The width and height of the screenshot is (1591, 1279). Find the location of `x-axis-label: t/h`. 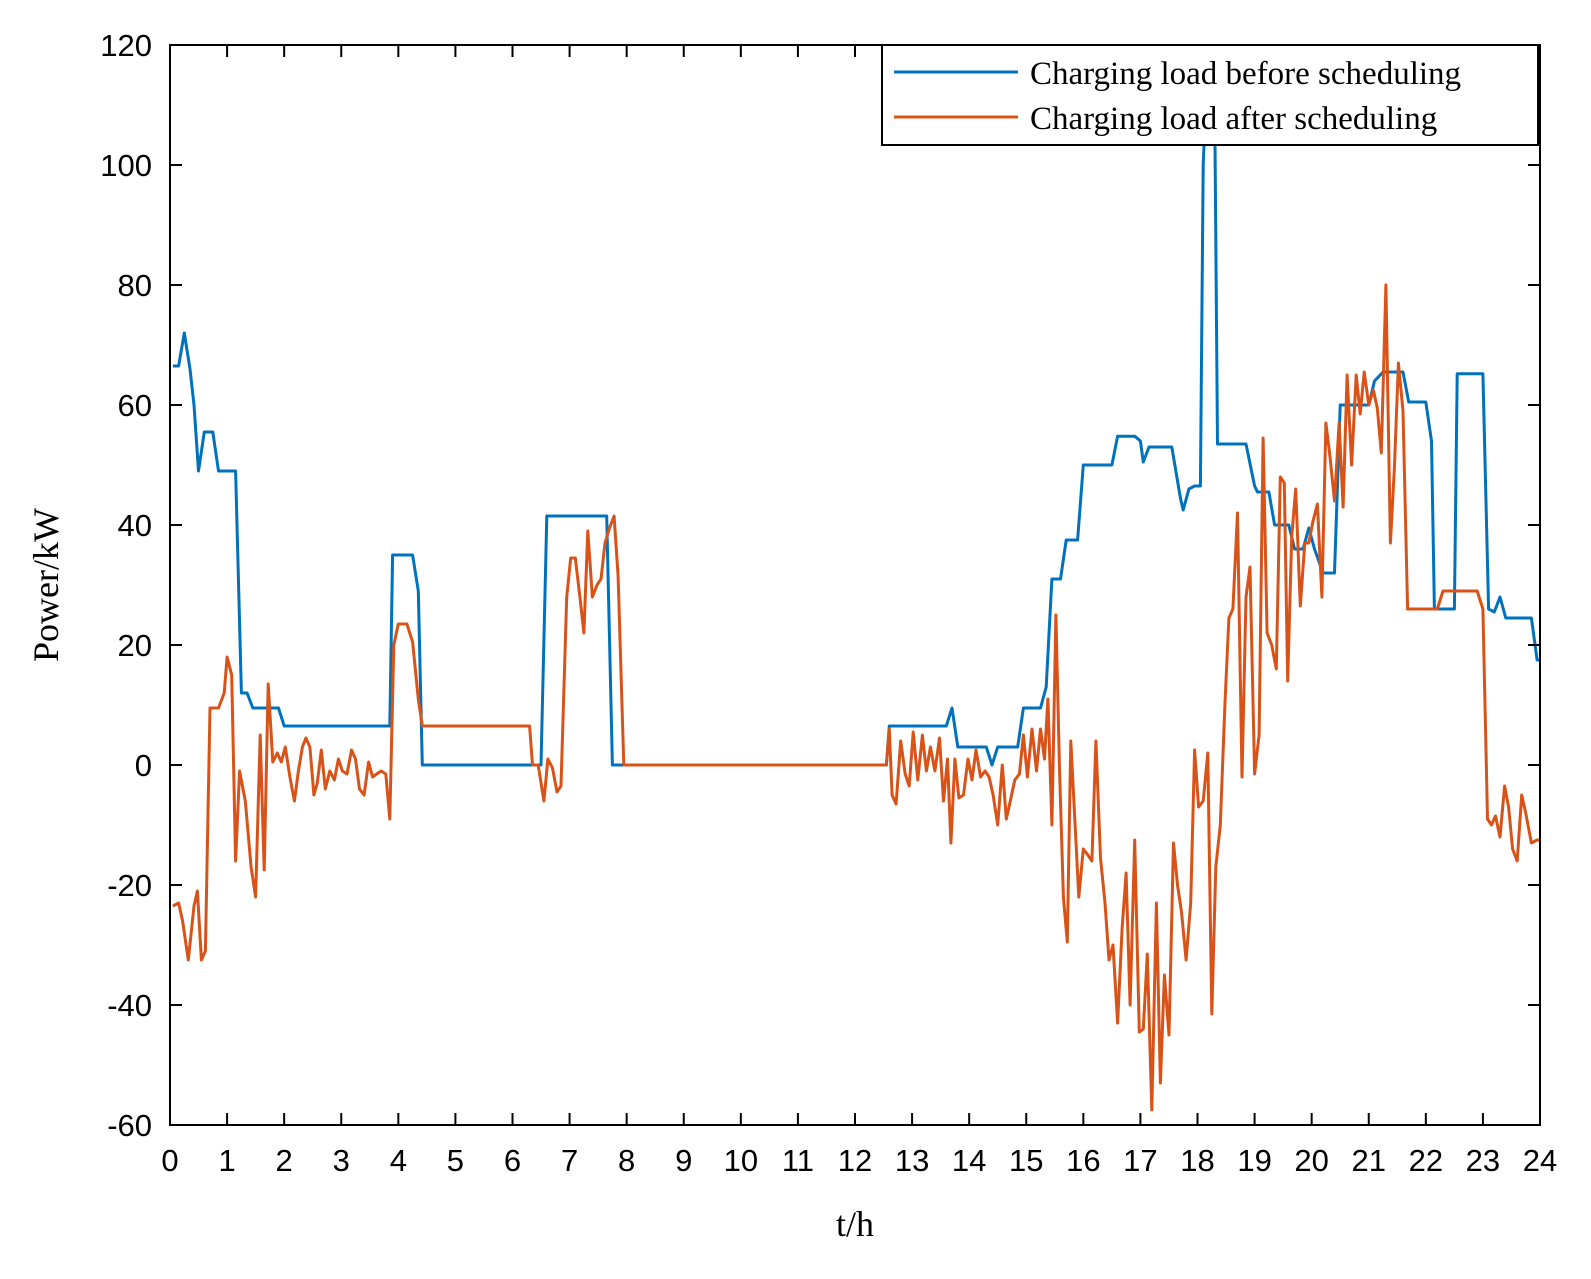

x-axis-label: t/h is located at coordinates (855, 1224).